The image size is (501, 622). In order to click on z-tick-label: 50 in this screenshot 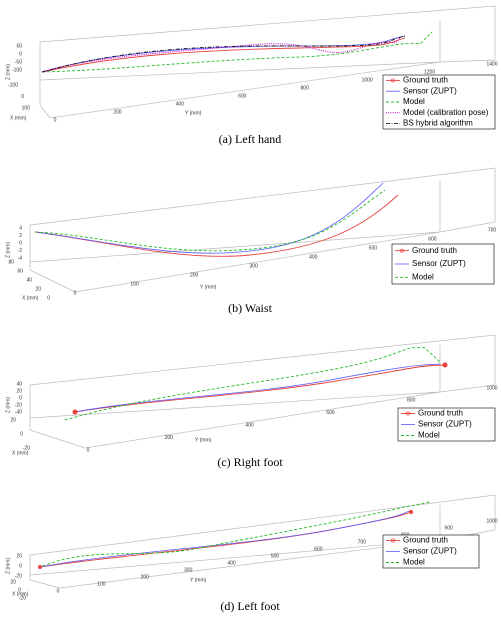, I will do `click(19, 46)`.